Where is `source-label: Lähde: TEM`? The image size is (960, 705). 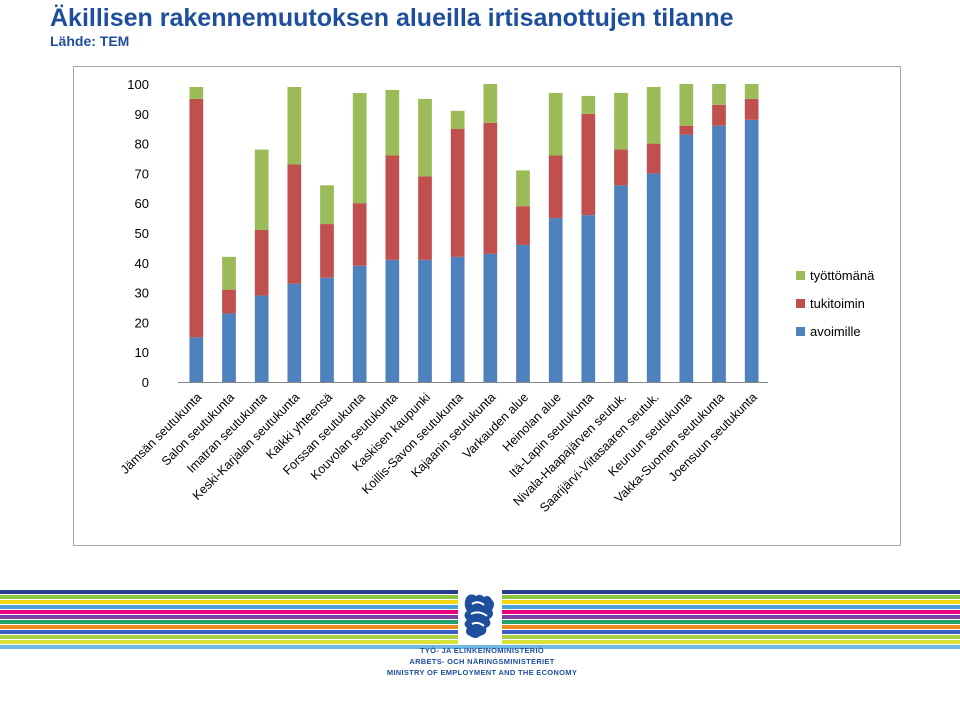 source-label: Lähde: TEM is located at coordinates (90, 41).